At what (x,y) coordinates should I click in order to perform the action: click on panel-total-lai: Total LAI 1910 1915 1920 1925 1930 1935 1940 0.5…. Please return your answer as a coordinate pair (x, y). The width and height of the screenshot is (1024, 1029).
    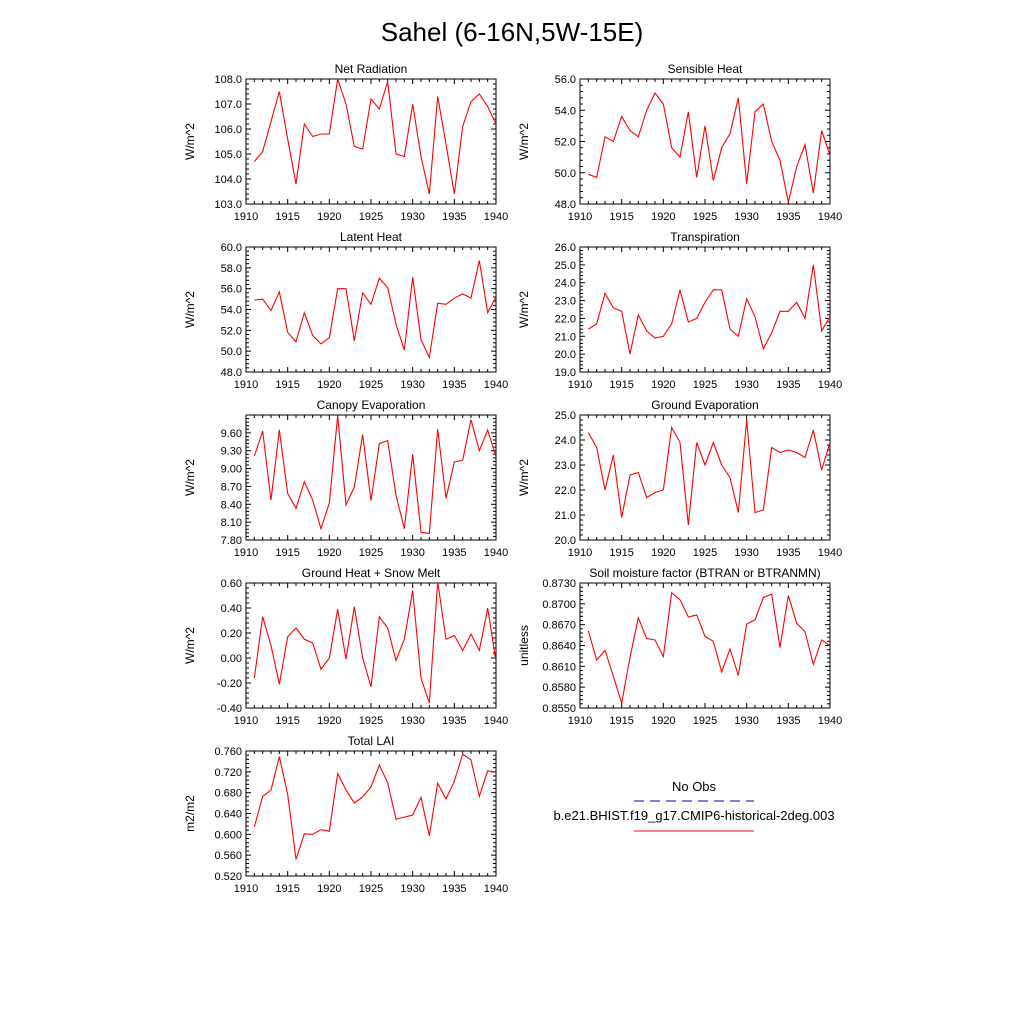
    Looking at the image, I should click on (345, 814).